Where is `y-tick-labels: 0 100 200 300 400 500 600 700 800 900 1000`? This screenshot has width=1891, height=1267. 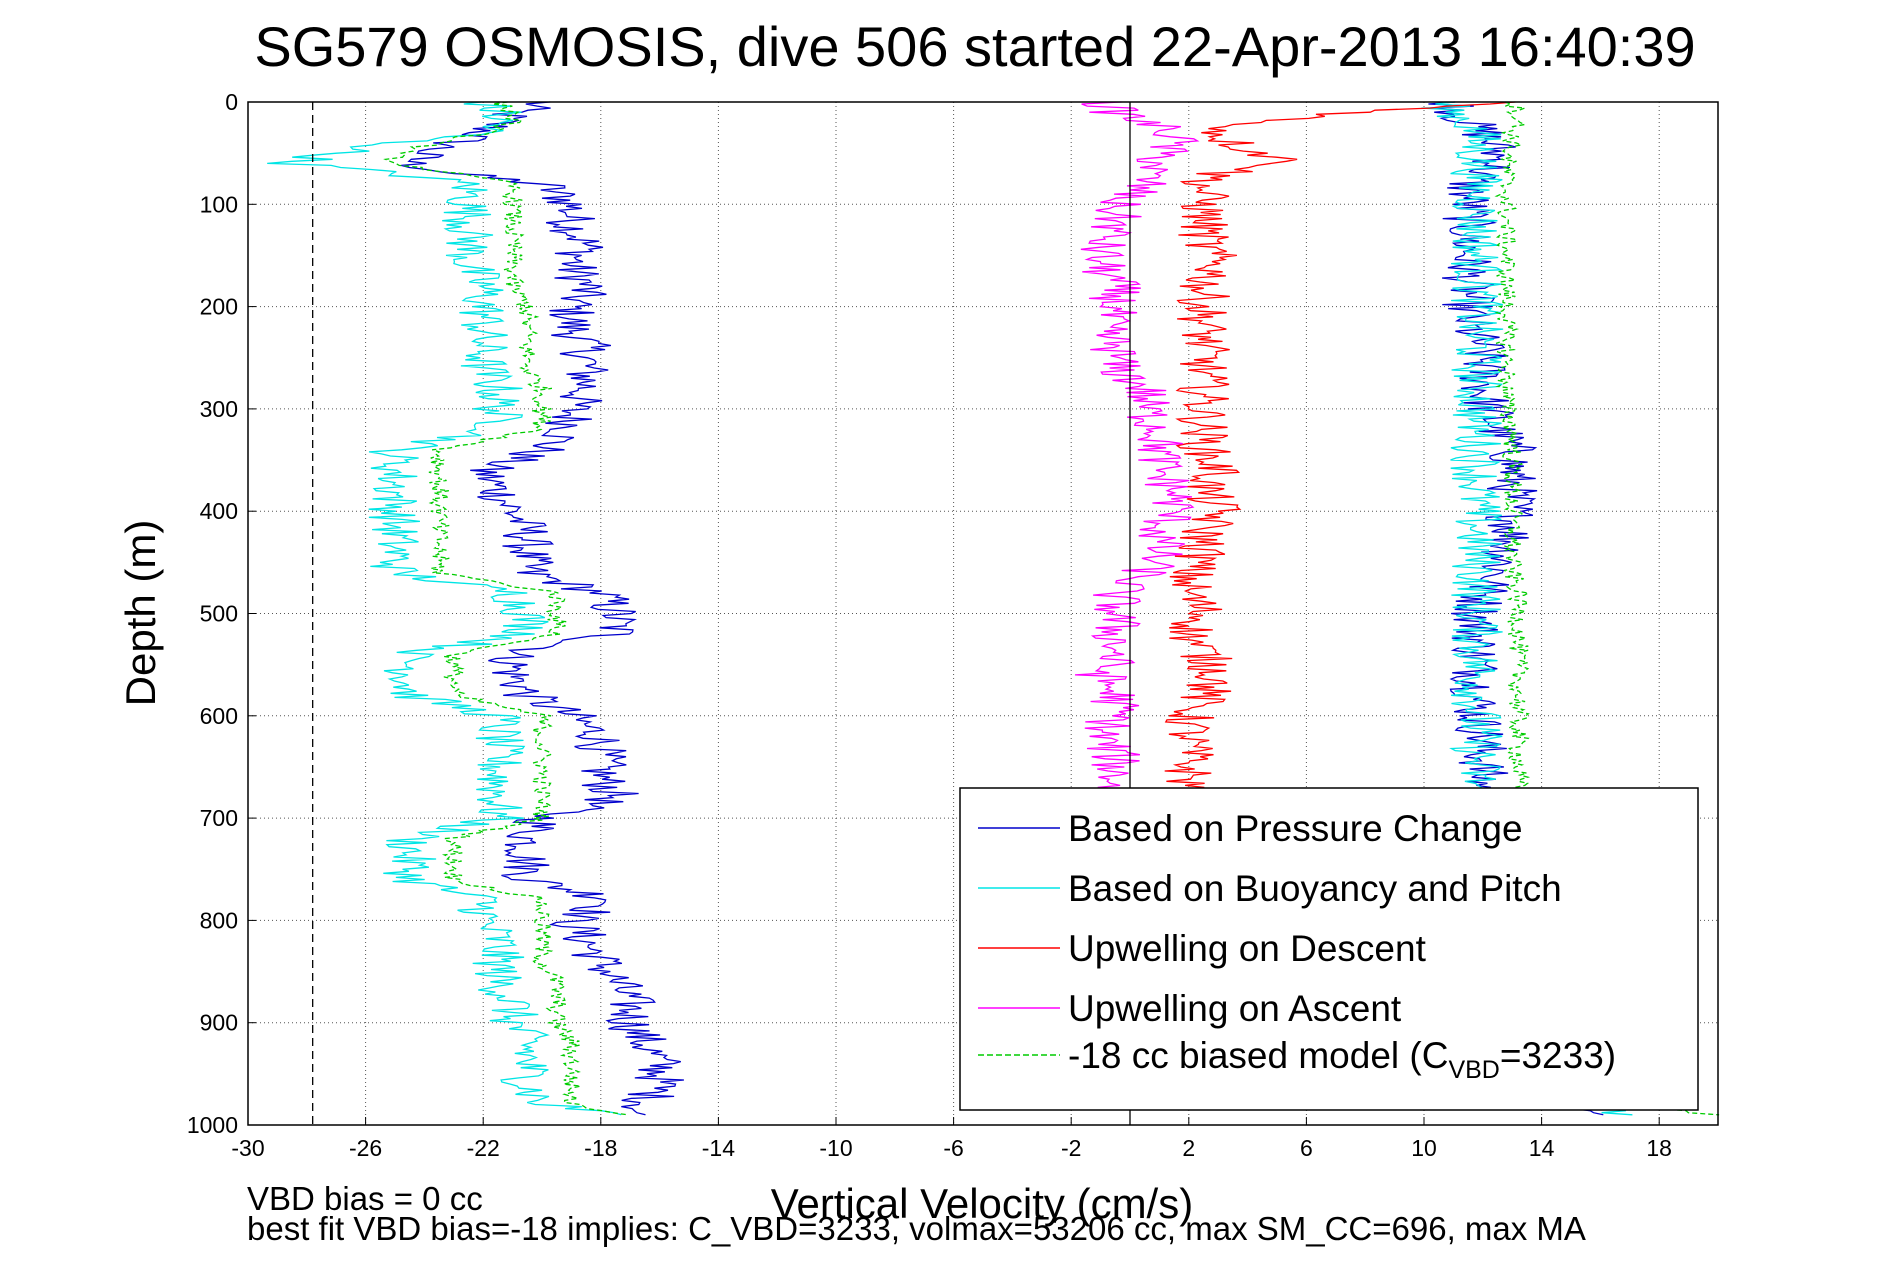
y-tick-labels: 0 100 200 300 400 500 600 700 800 900 1000 is located at coordinates (221, 613).